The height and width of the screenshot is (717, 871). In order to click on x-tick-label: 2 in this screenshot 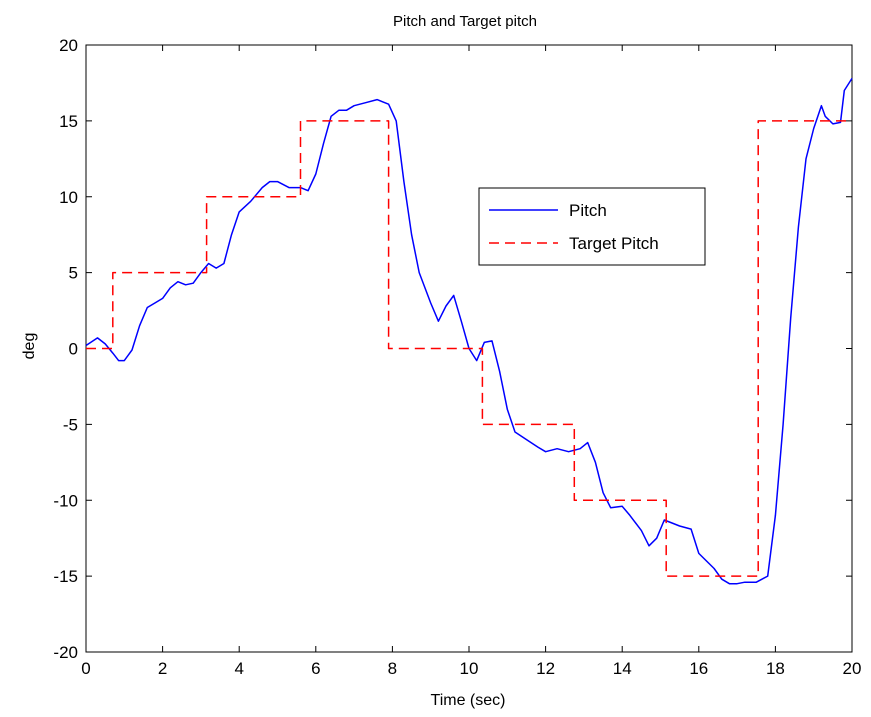, I will do `click(162, 668)`.